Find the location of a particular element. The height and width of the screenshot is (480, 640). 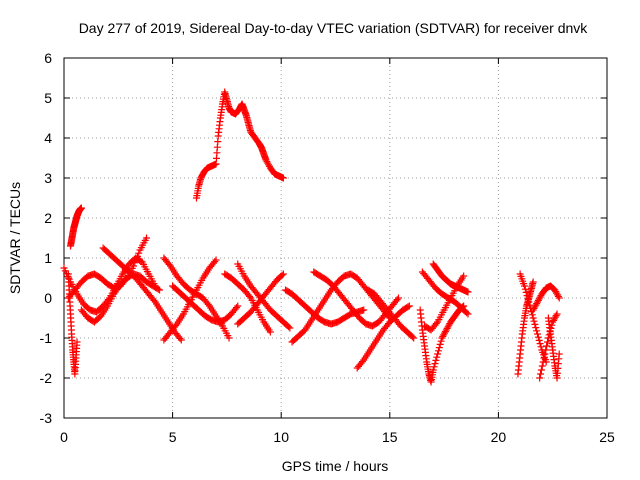

series-arc-g is located at coordinates (205, 304).